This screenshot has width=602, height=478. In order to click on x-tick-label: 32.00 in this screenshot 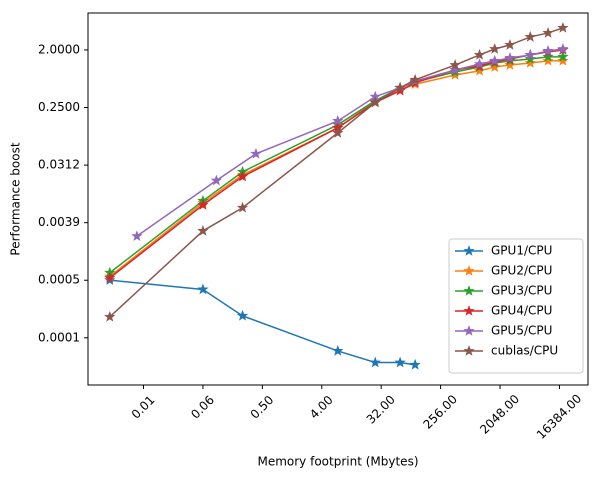, I will do `click(381, 409)`.